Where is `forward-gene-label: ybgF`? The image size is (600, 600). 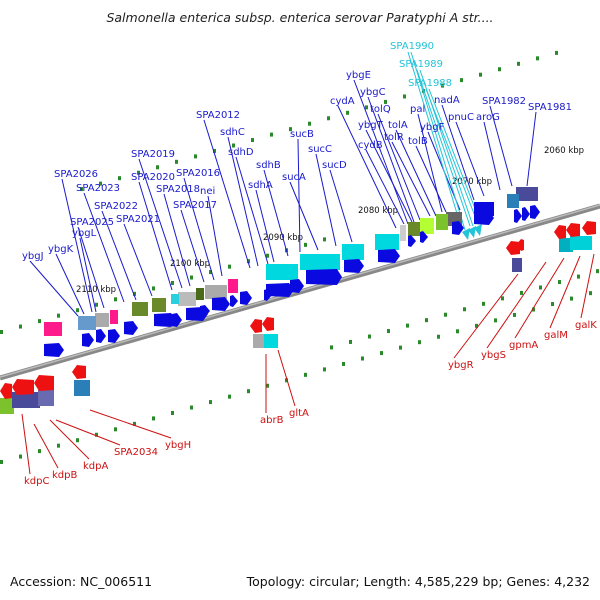
forward-gene-label: ybgF is located at coordinates (432, 127).